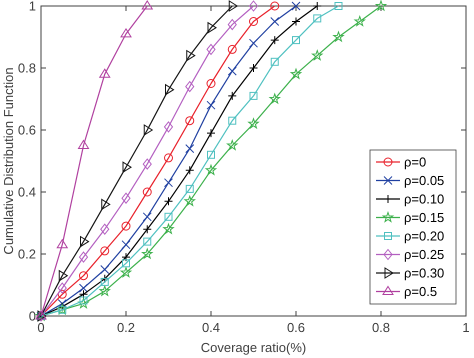  I want to click on y-tick-label: 0.4, so click(27, 192).